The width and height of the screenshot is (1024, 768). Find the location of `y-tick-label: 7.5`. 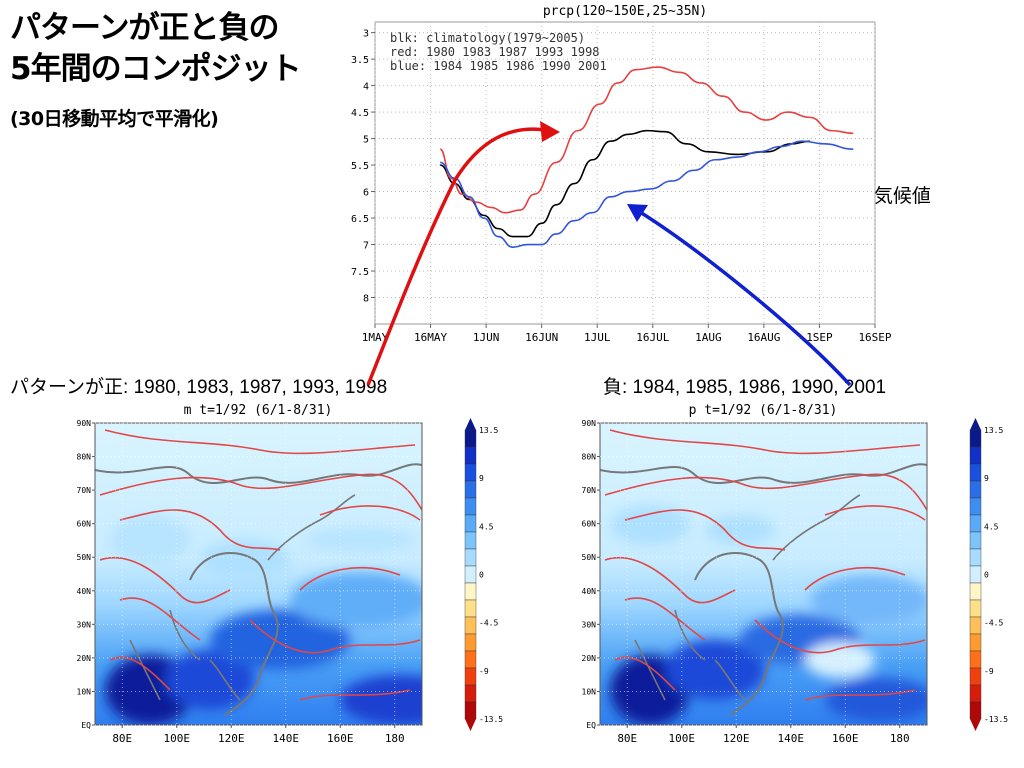

y-tick-label: 7.5 is located at coordinates (360, 272).